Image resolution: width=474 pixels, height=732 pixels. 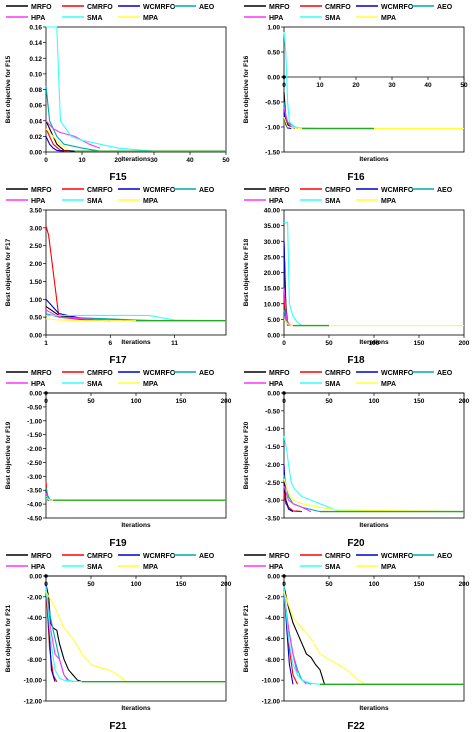 I want to click on y-tick-label: 0.04, so click(x=35, y=121).